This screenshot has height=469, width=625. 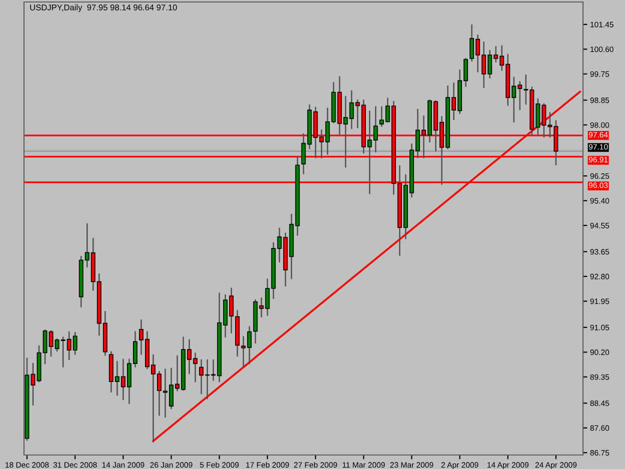 What do you see at coordinates (103, 8) in the screenshot?
I see `chart-title: USDJPY,Daily 97.95 98.14 96.64 97.10` at bounding box center [103, 8].